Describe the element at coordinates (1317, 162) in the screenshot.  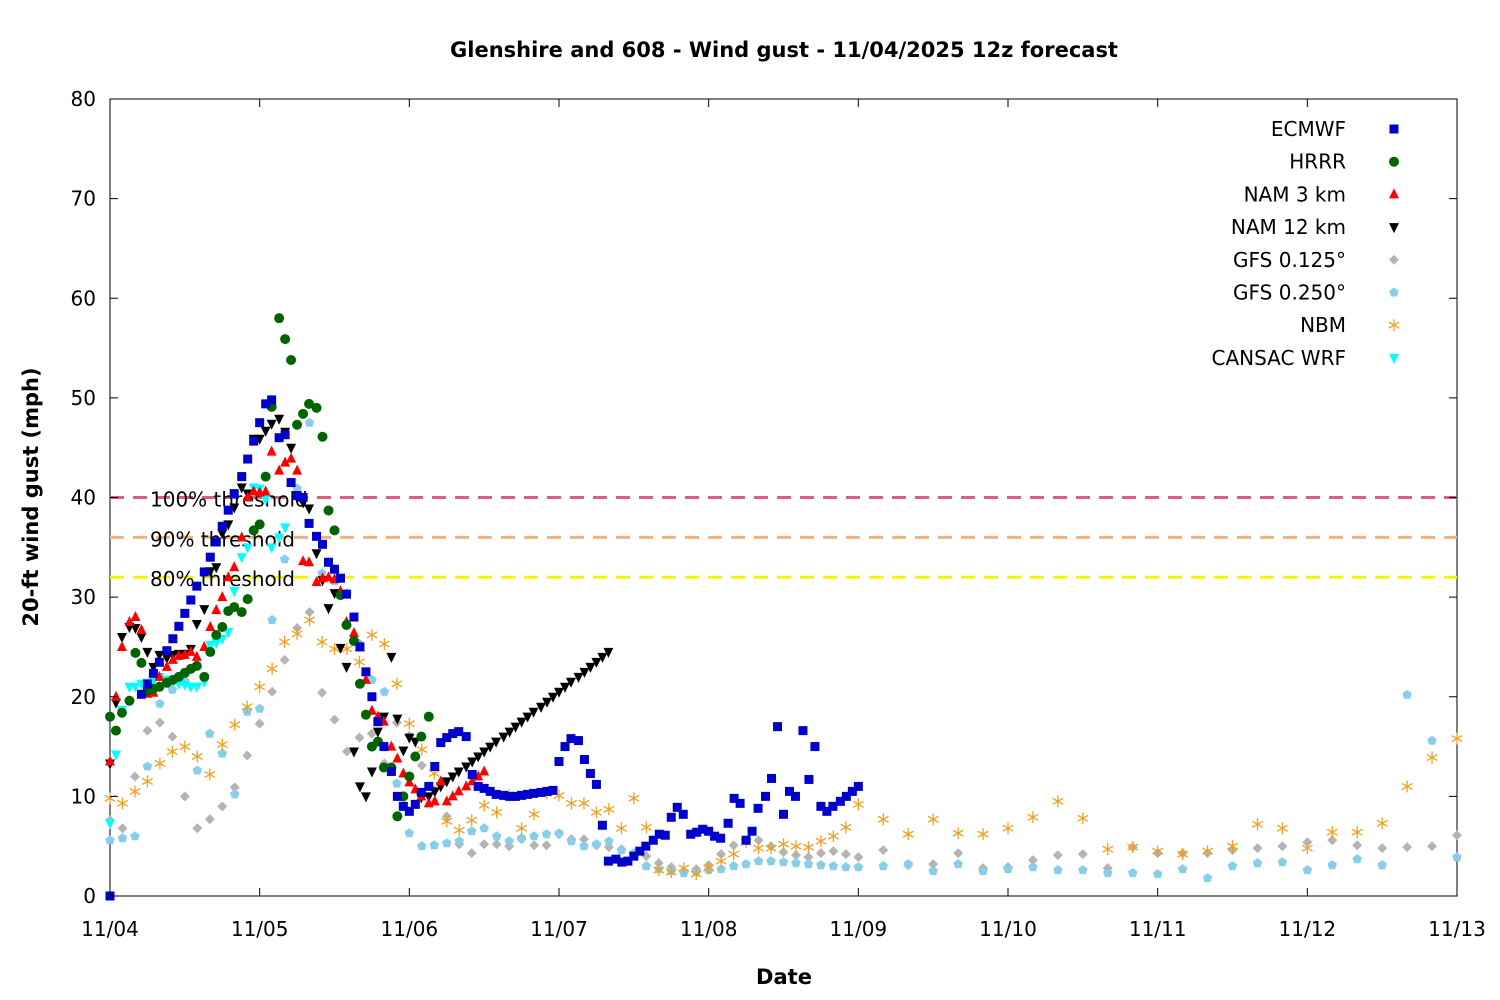
I see `legend-label: HRRR` at that location.